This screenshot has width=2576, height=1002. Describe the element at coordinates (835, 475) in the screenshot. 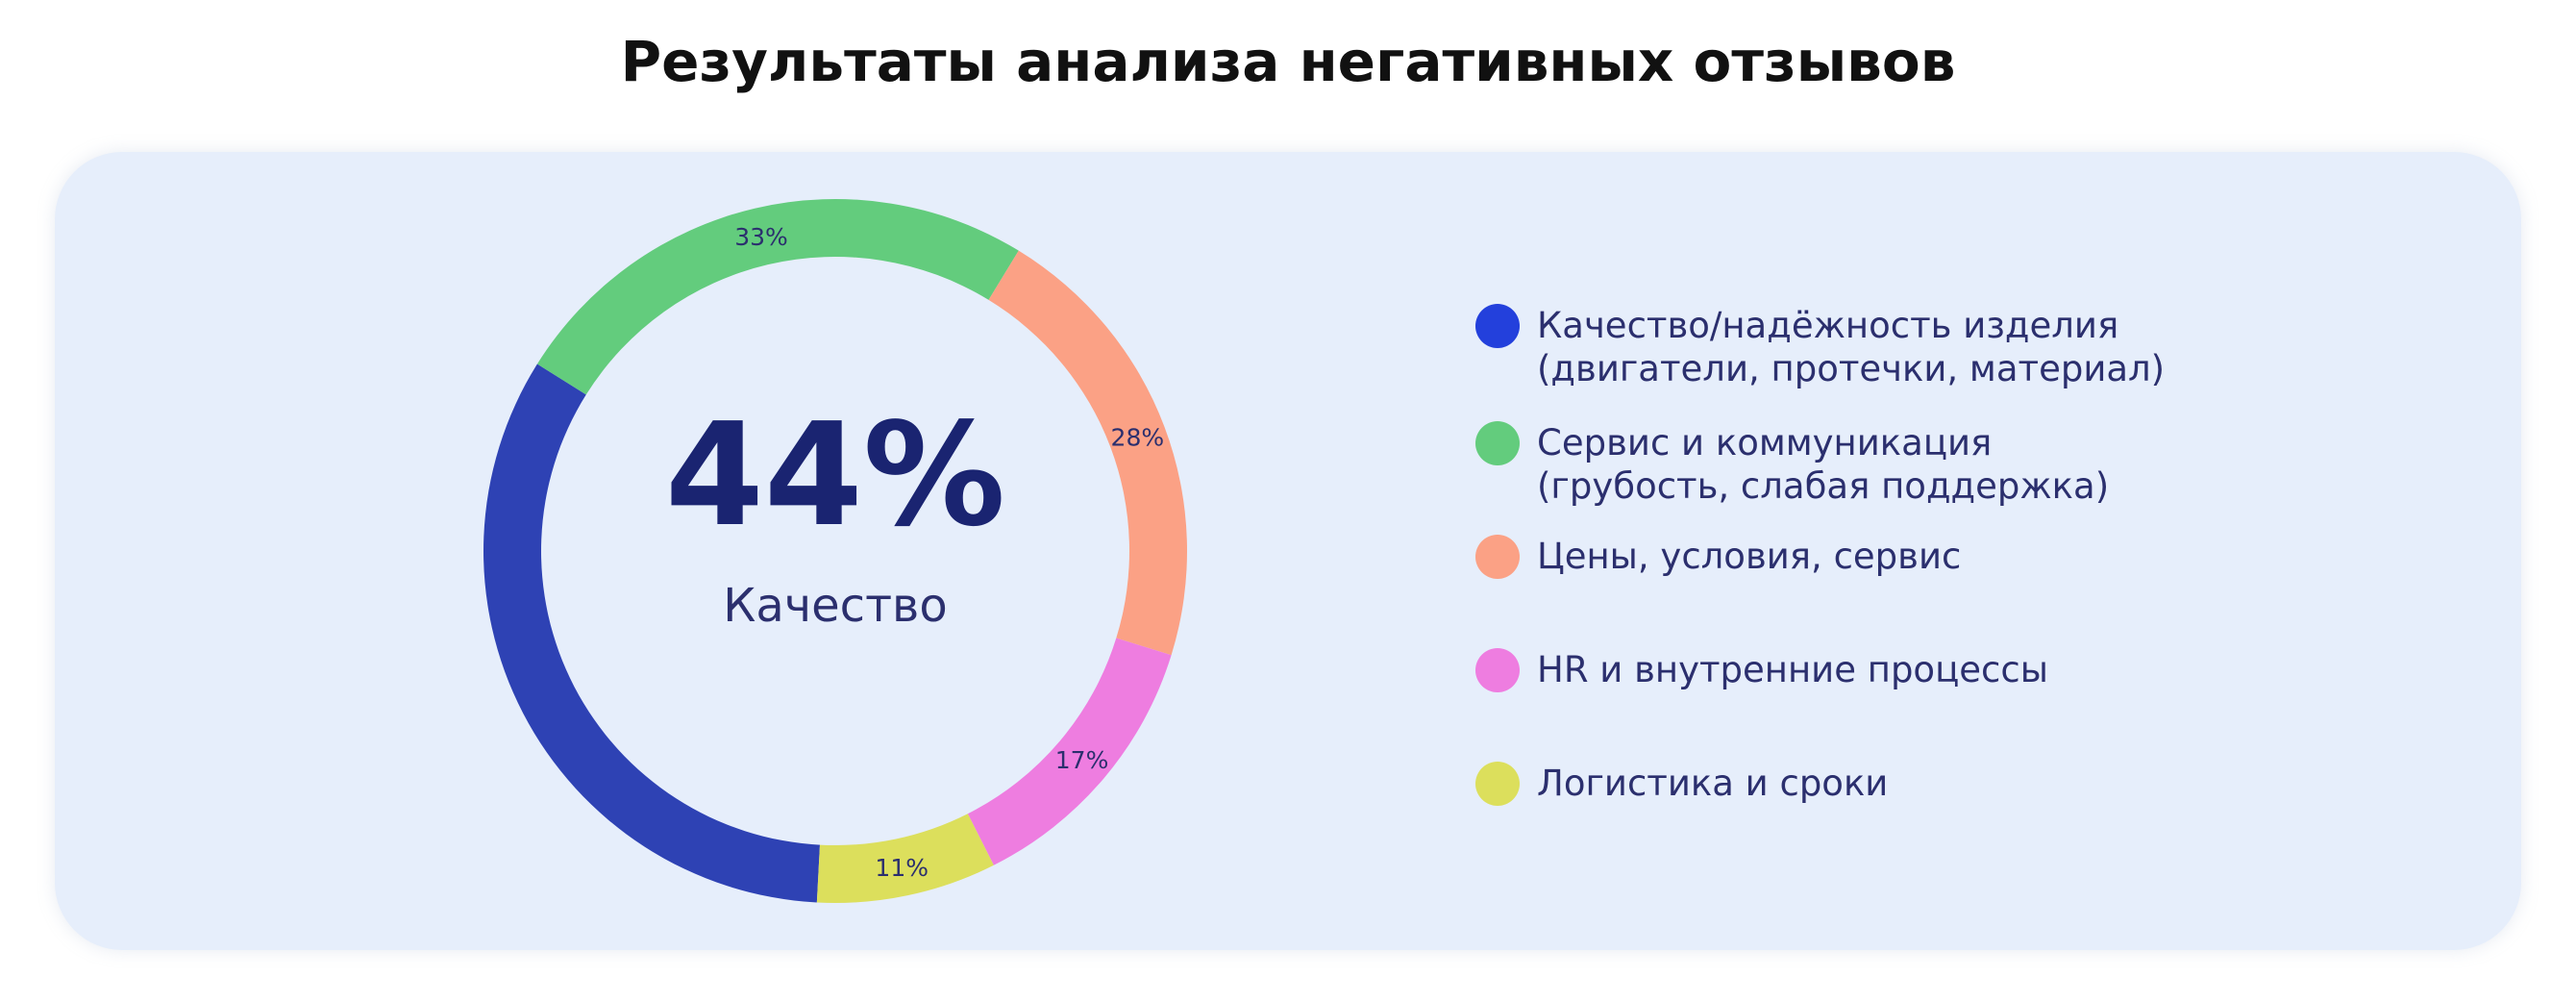

I see `center-value: 44%` at that location.